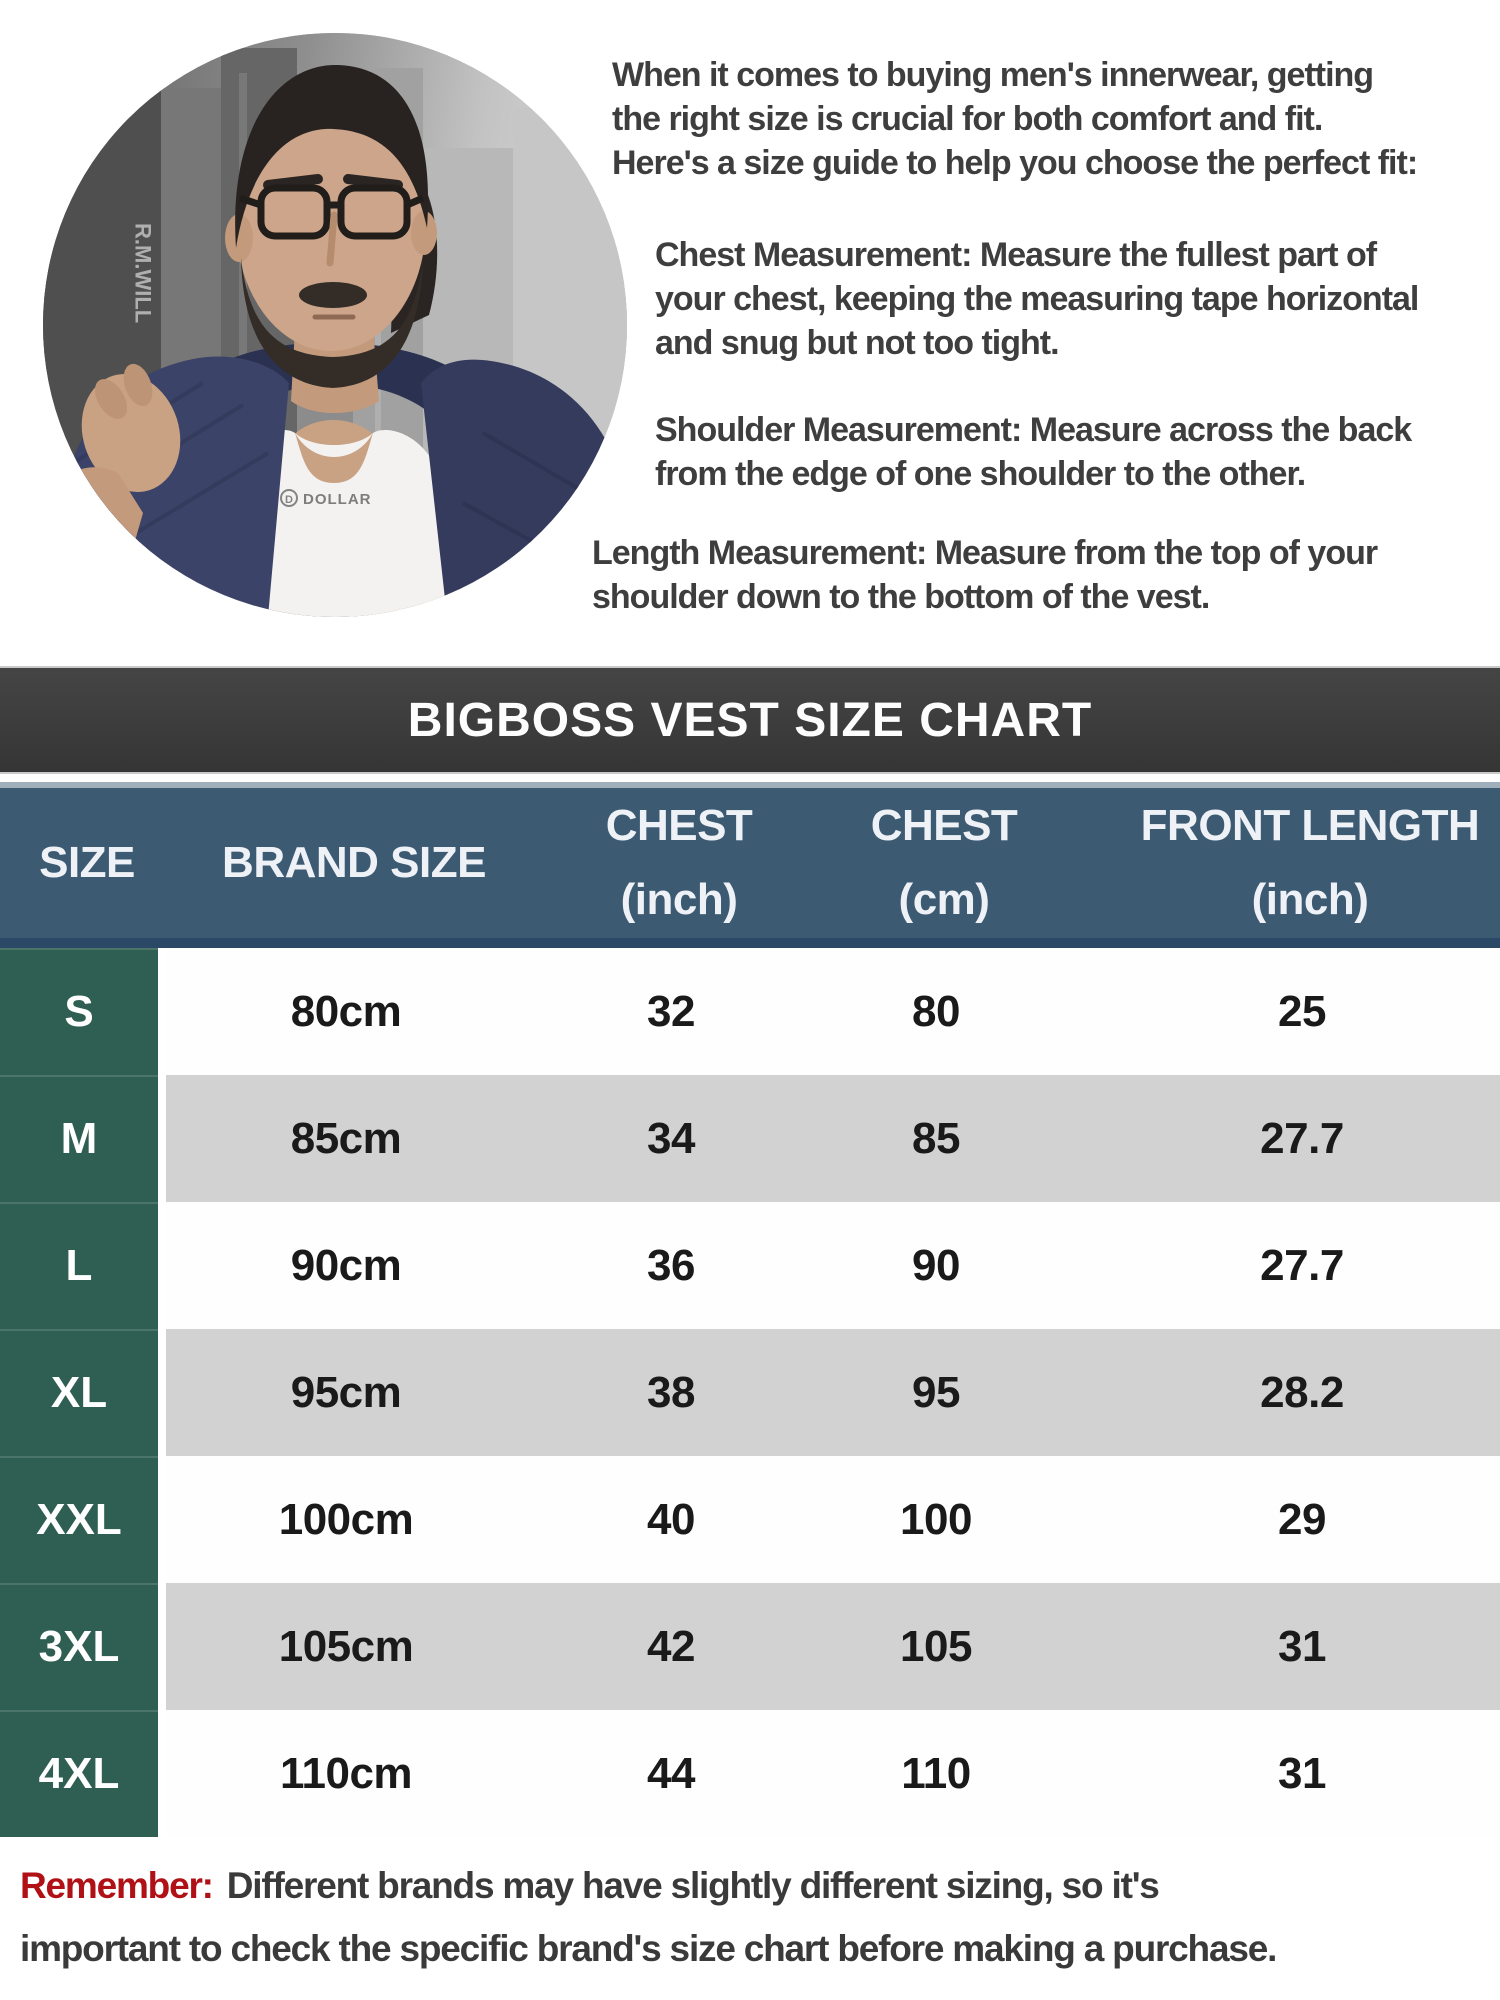 The height and width of the screenshot is (2000, 1500). I want to click on vest-logo: D DOLLAR, so click(326, 498).